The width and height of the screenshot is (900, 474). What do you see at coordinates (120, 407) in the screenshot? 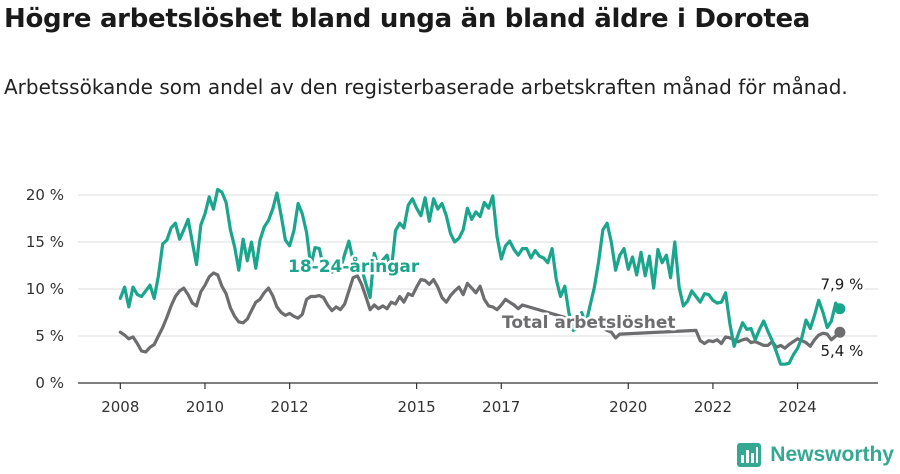
I see `x-tick-label: 2008` at bounding box center [120, 407].